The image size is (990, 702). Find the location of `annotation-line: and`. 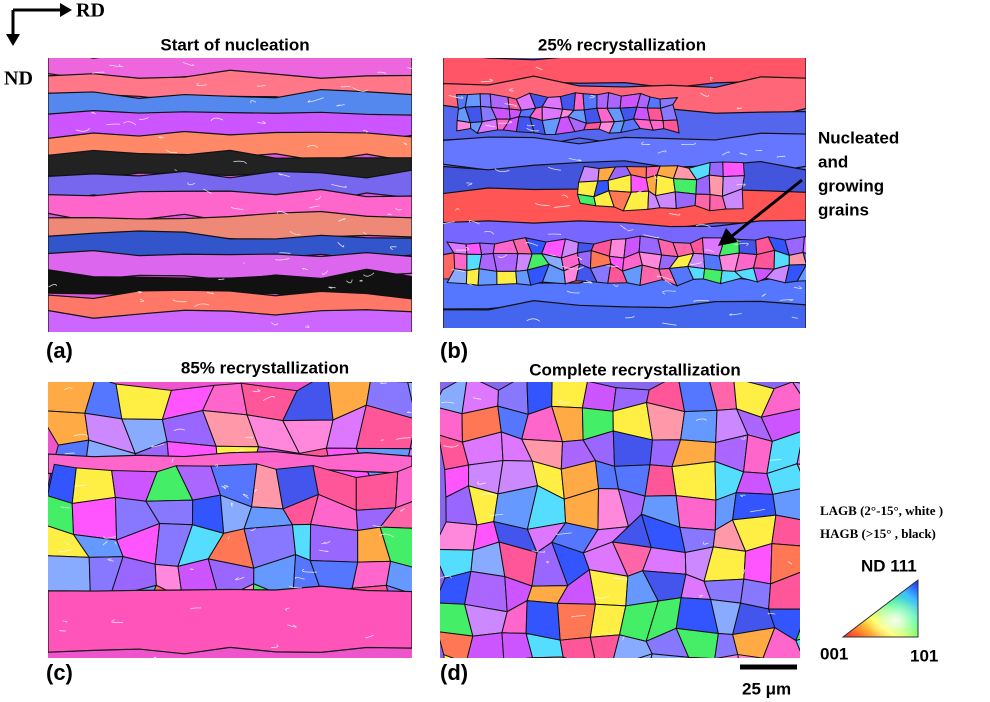

annotation-line: and is located at coordinates (833, 161).